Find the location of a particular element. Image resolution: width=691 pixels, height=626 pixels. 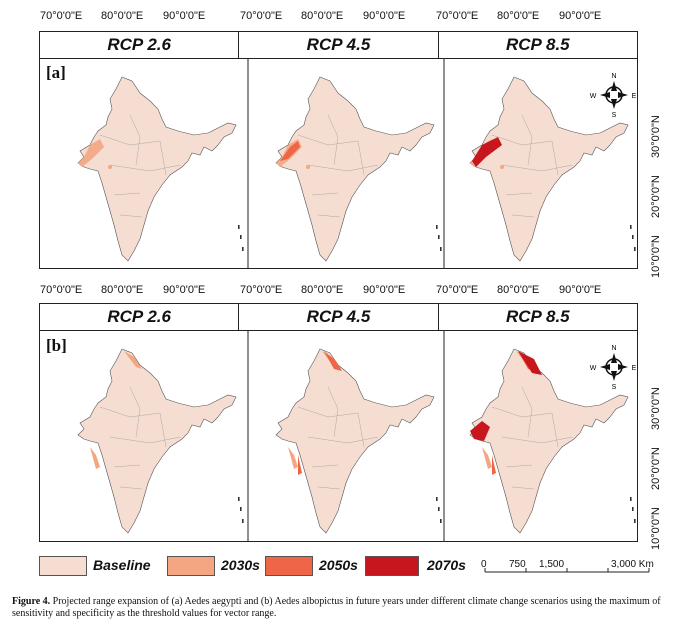

panel-a-header: RCP 2.6 RCP 4.5 RCP 8.5 is located at coordinates (338, 45).